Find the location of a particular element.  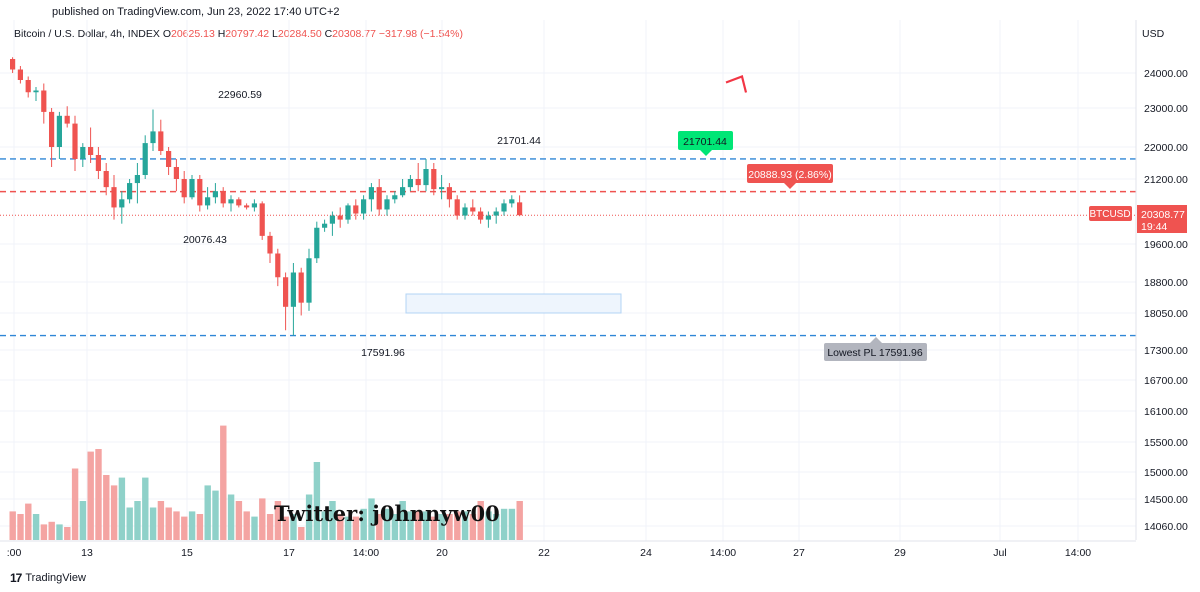

tv-logo-icon: 17 is located at coordinates (16, 578).